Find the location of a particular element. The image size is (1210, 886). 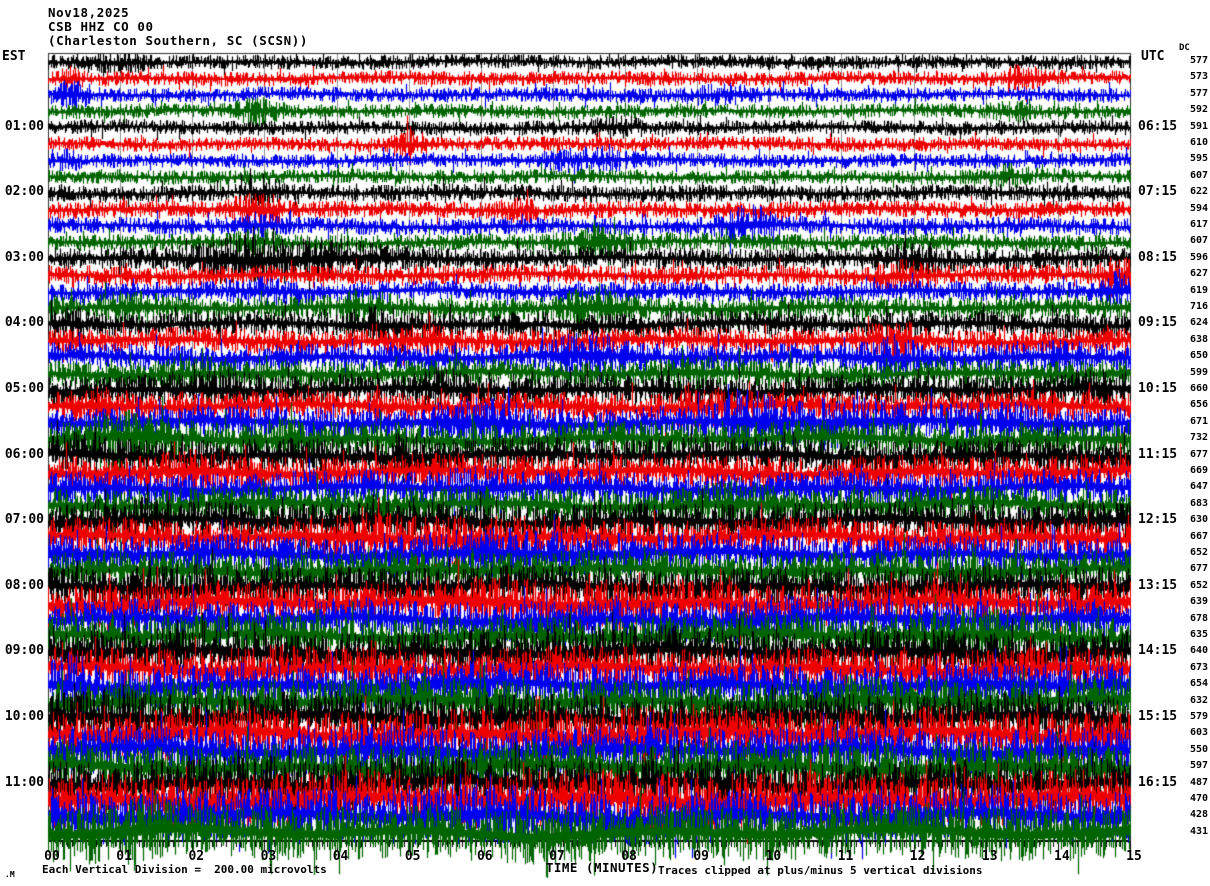

dc-value: 683 is located at coordinates (1198, 503).